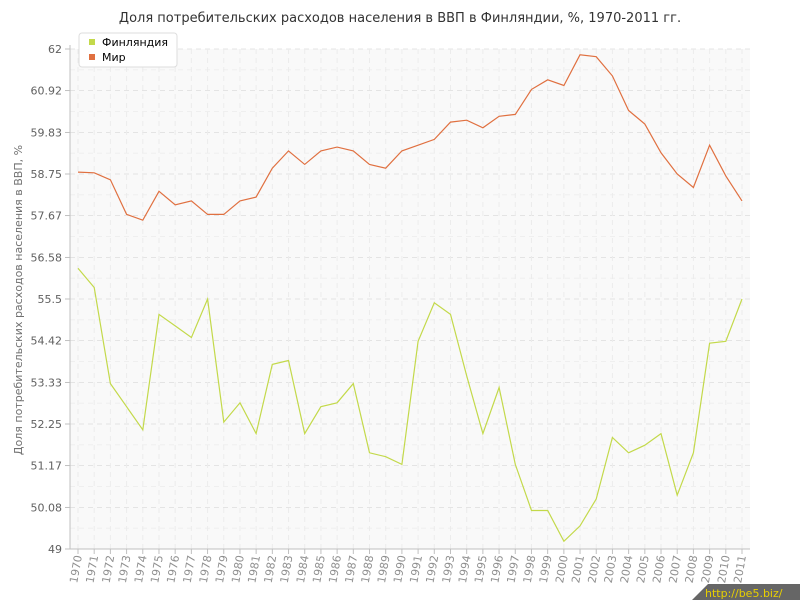 This screenshot has width=800, height=600. I want to click on legend: Финляндия Мир, so click(128, 50).